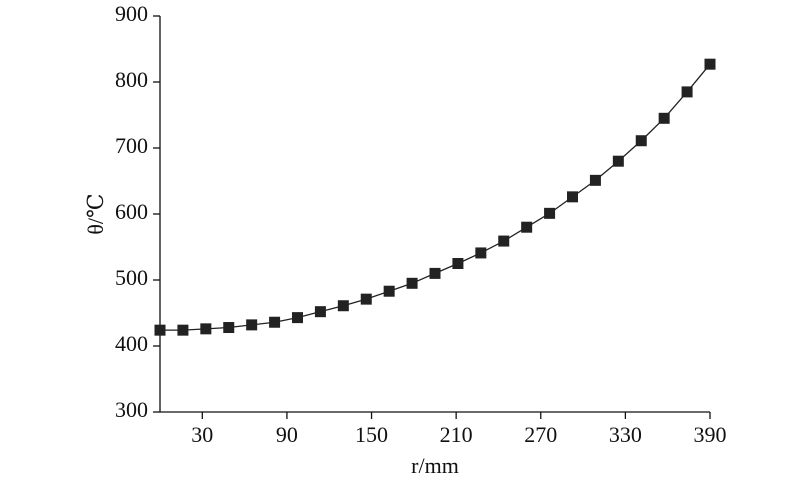  Describe the element at coordinates (131, 13) in the screenshot. I see `y-tick-label: 900` at that location.